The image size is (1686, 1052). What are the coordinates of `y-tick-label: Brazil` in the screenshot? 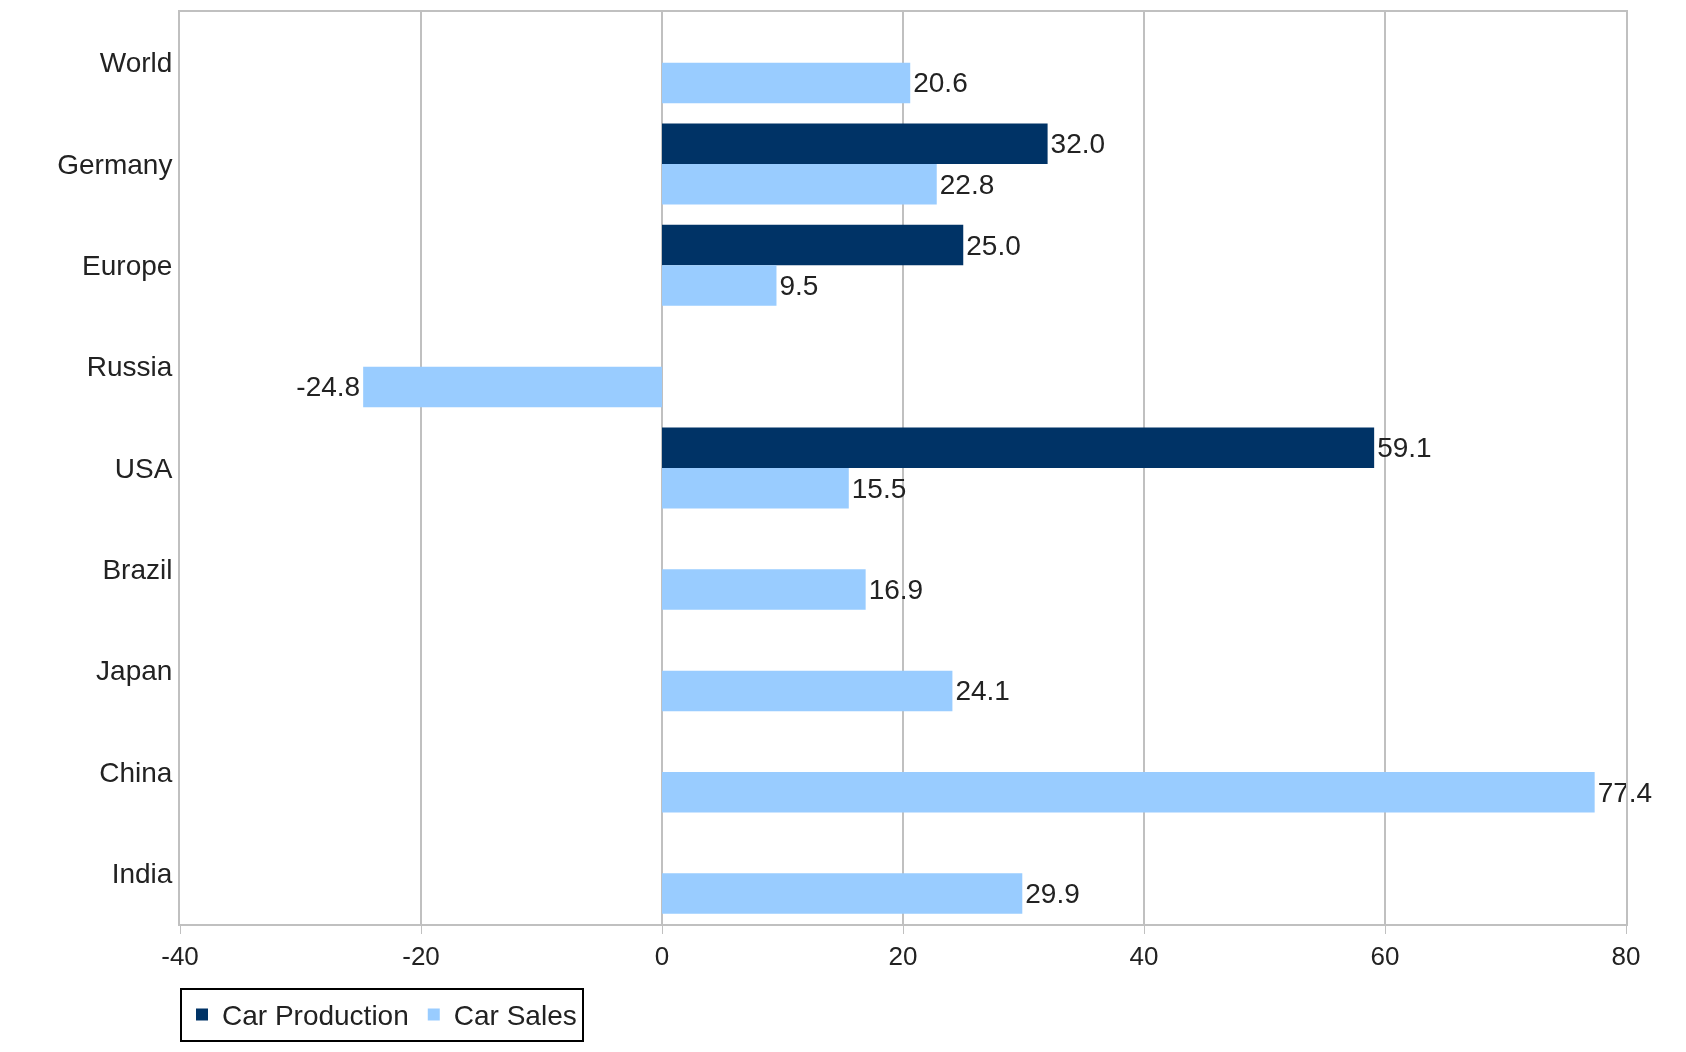 It's located at (137, 570).